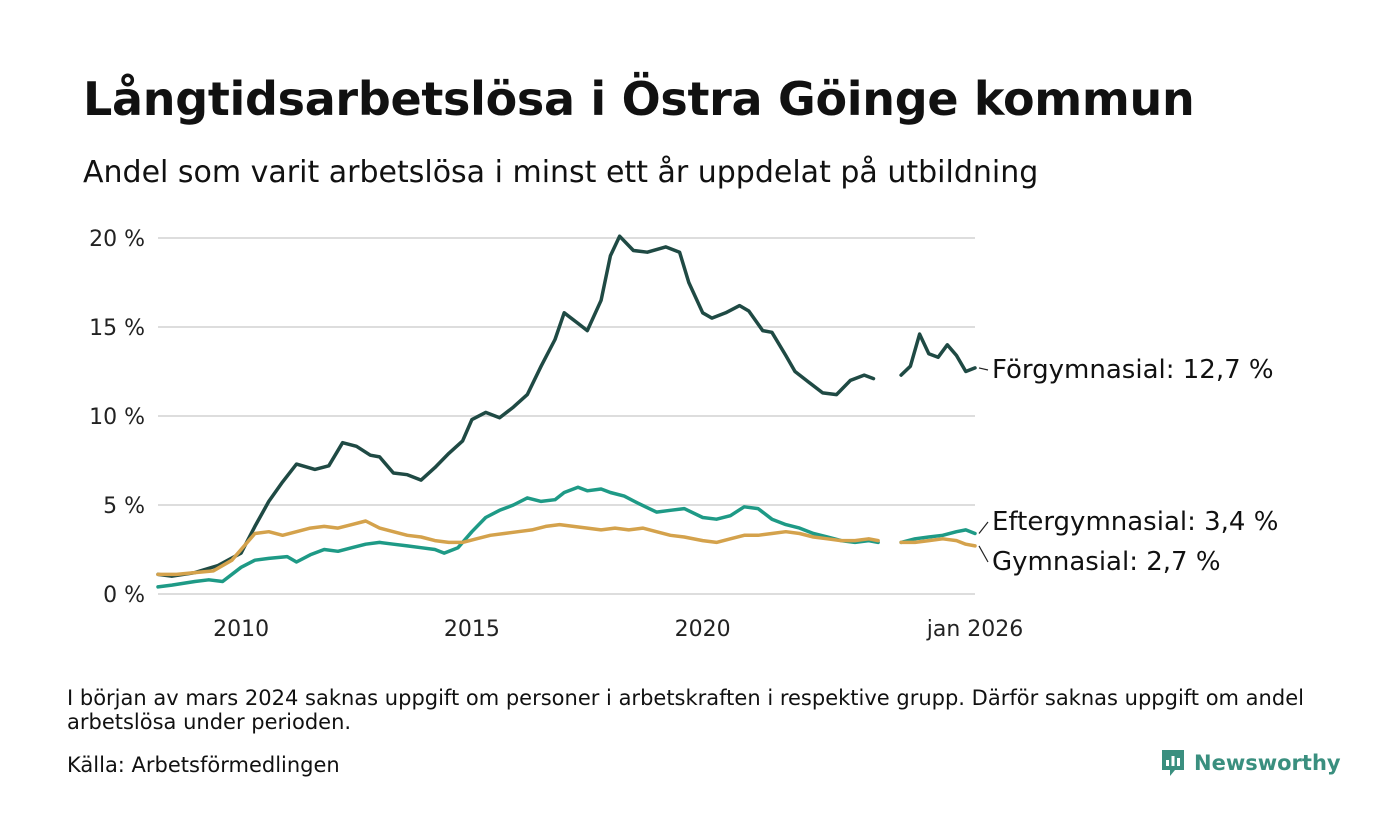 This screenshot has width=1400, height=840. I want to click on y-axis-ticks: 0 % 5 % 10 % 15 % 20 %, so click(117, 417).